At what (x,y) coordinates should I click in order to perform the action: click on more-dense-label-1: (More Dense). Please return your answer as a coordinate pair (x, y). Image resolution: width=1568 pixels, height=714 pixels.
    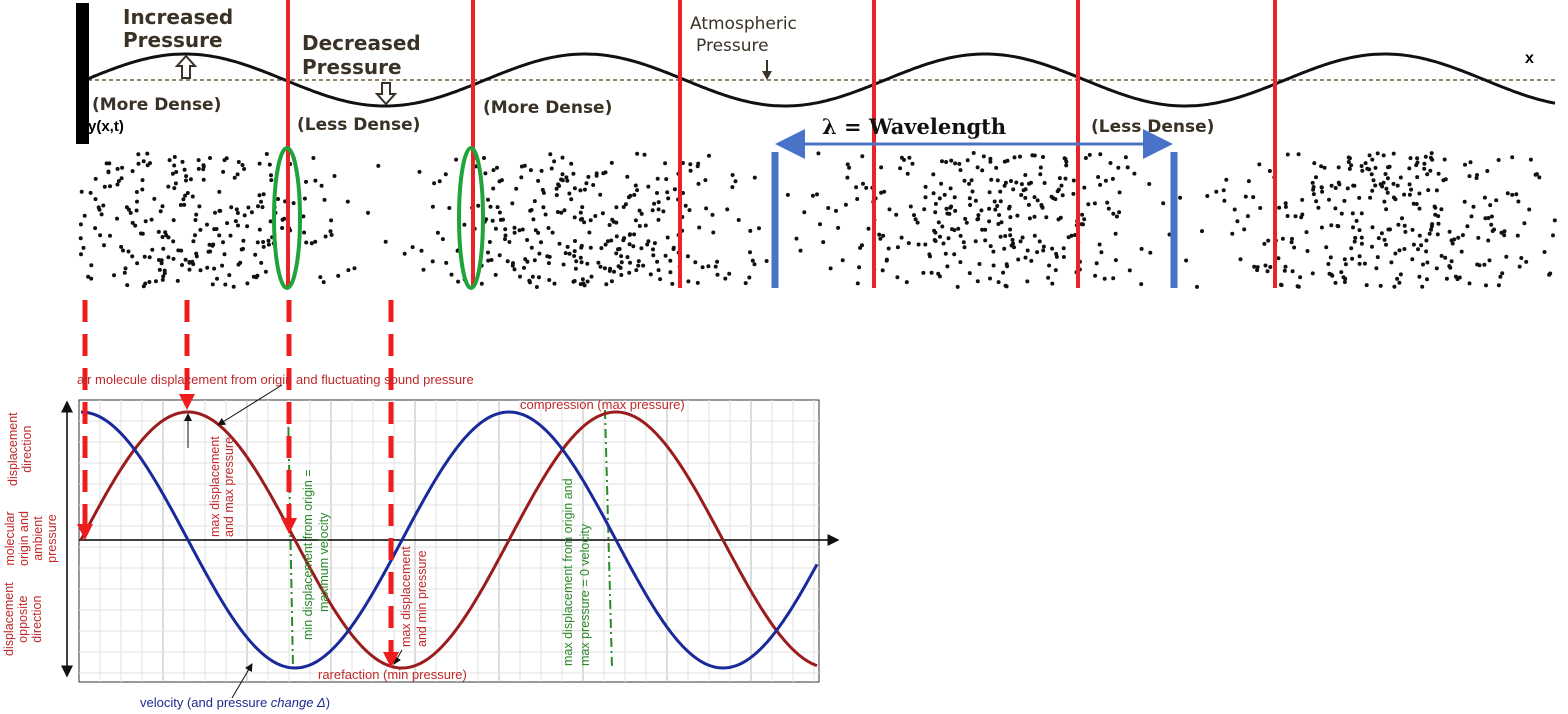
    Looking at the image, I should click on (157, 105).